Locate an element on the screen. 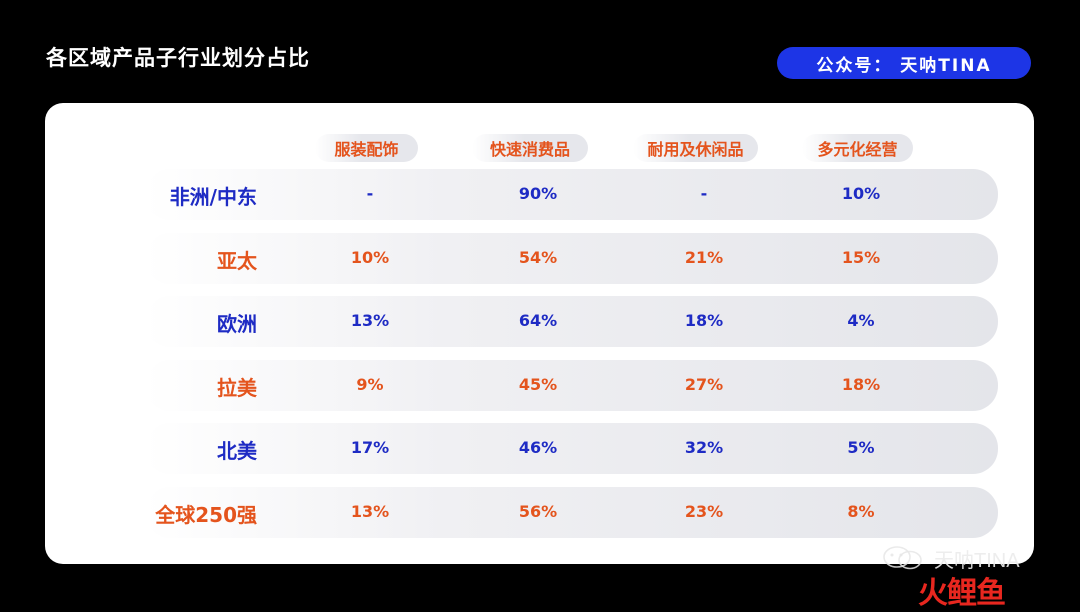 This screenshot has height=612, width=1080. table-cell: 90% is located at coordinates (538, 193).